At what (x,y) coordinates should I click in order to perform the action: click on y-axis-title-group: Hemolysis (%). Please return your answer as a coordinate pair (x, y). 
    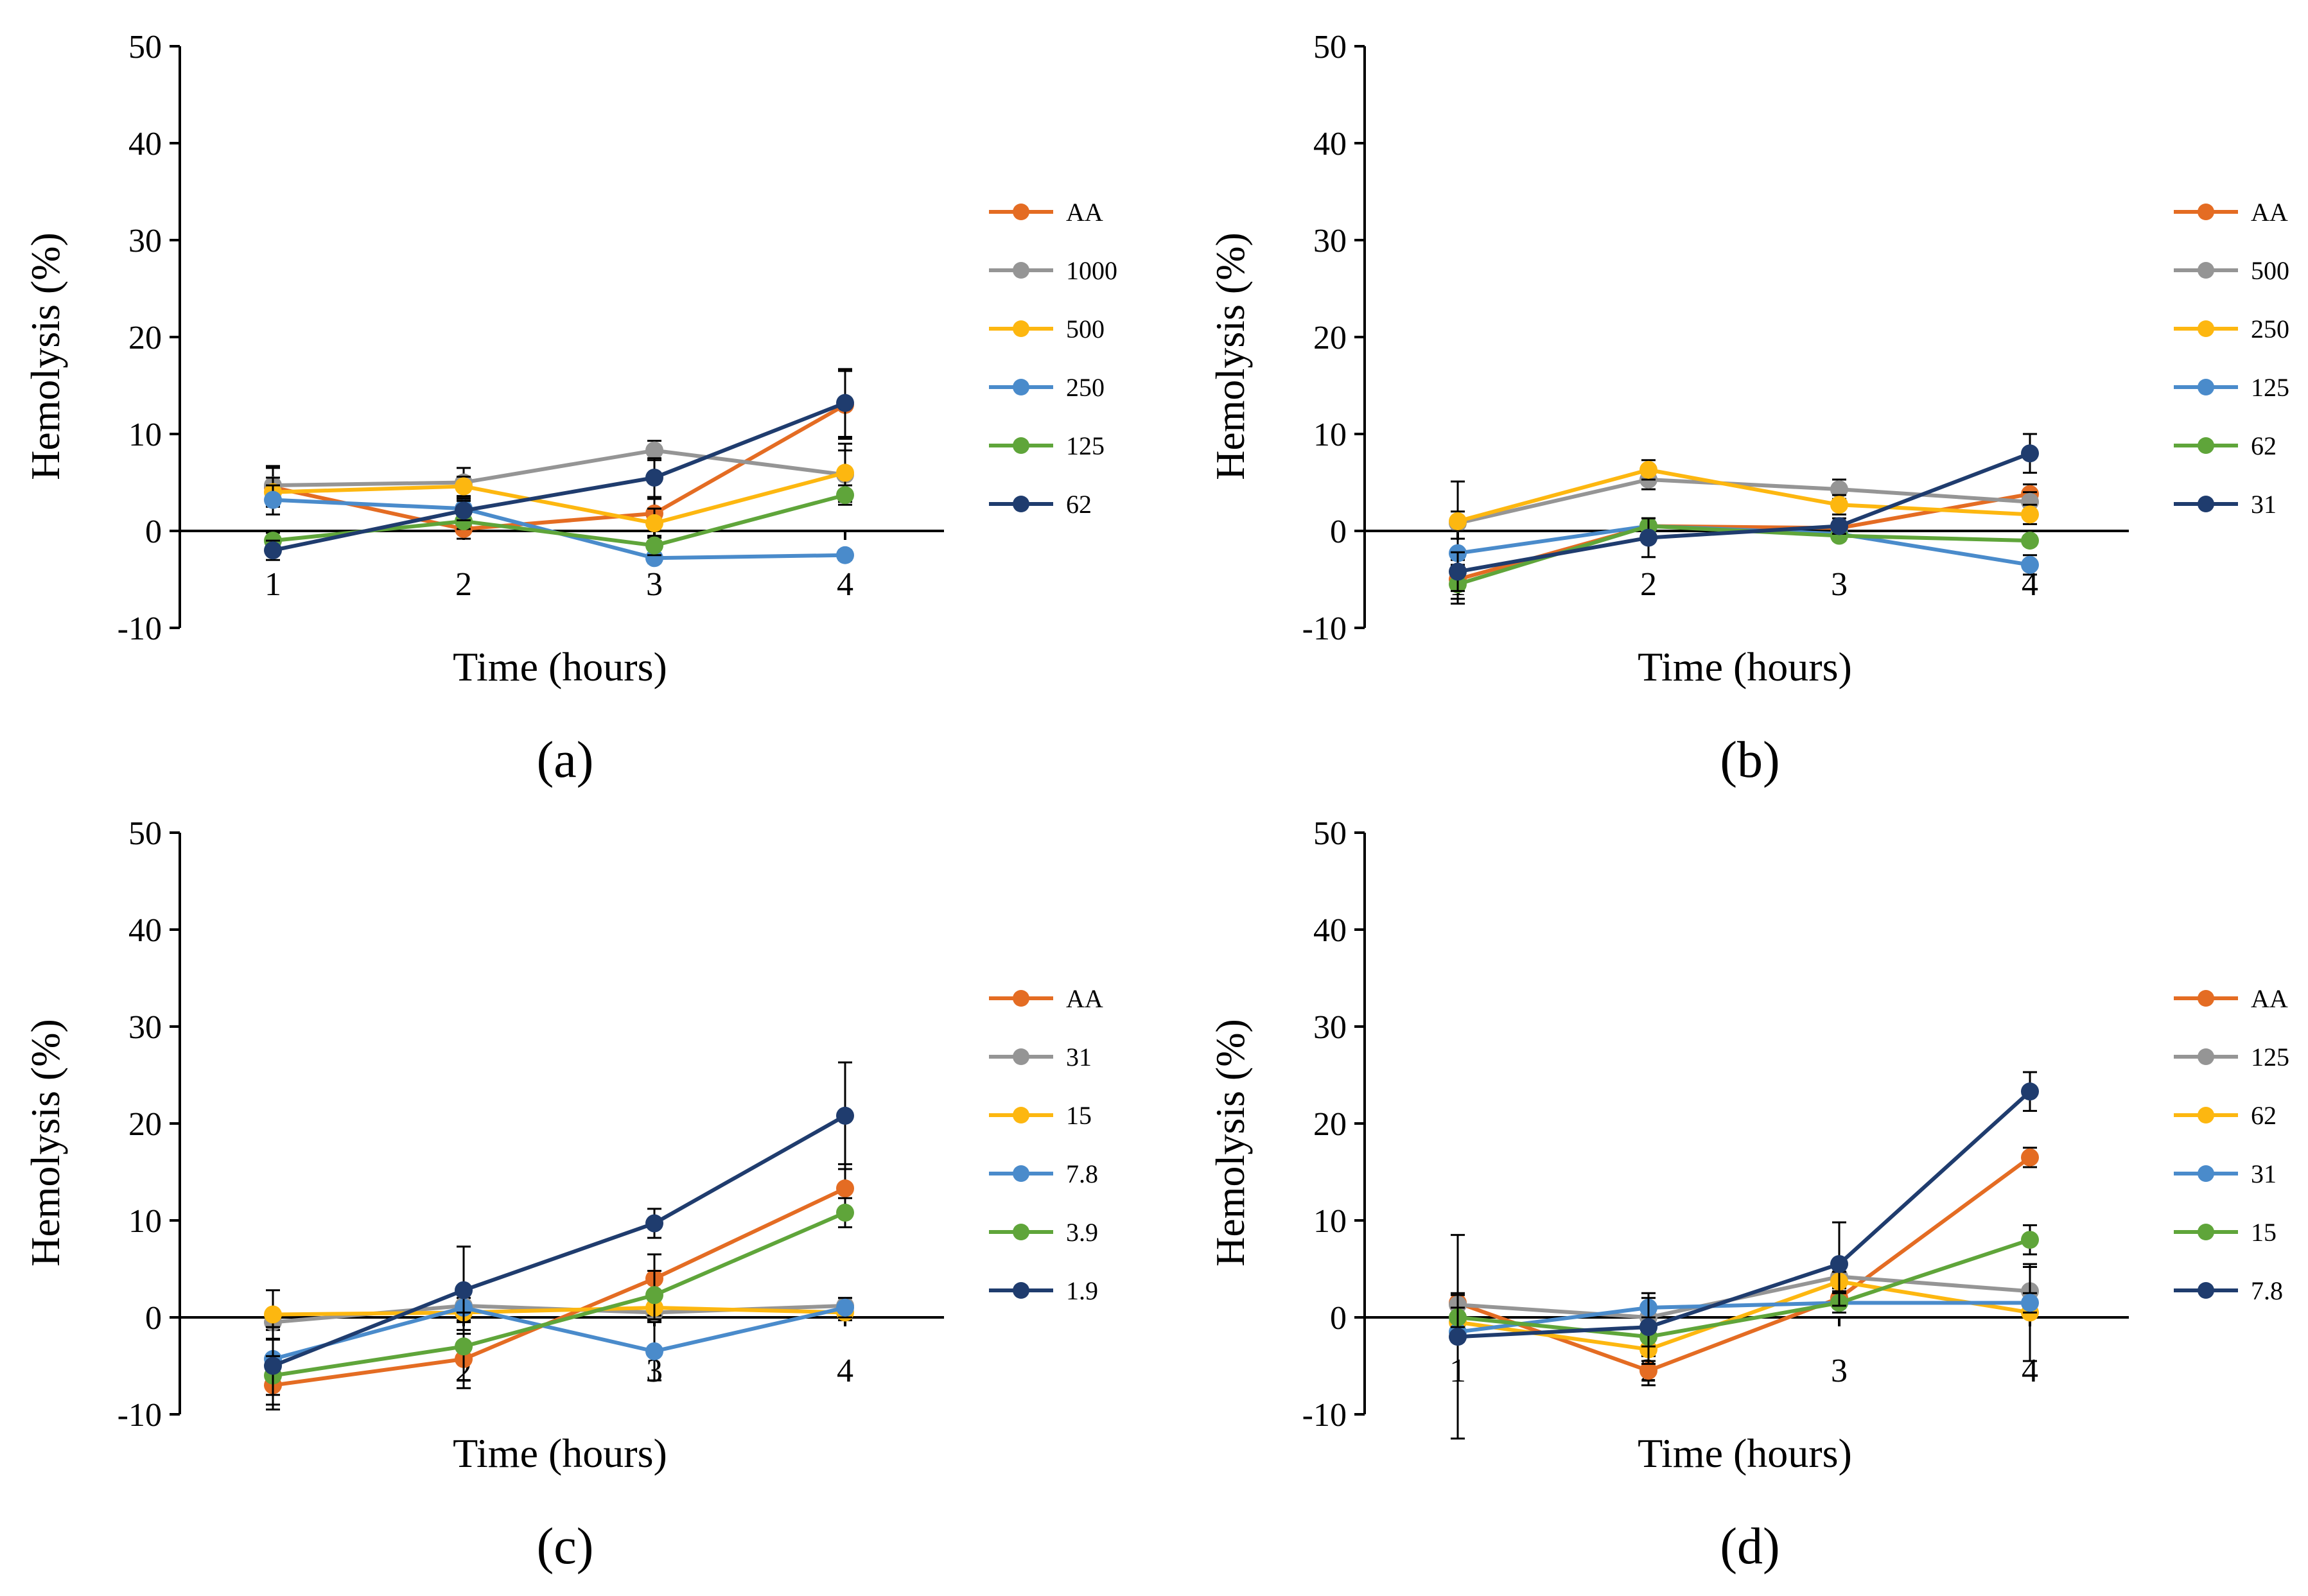
    Looking at the image, I should click on (45, 356).